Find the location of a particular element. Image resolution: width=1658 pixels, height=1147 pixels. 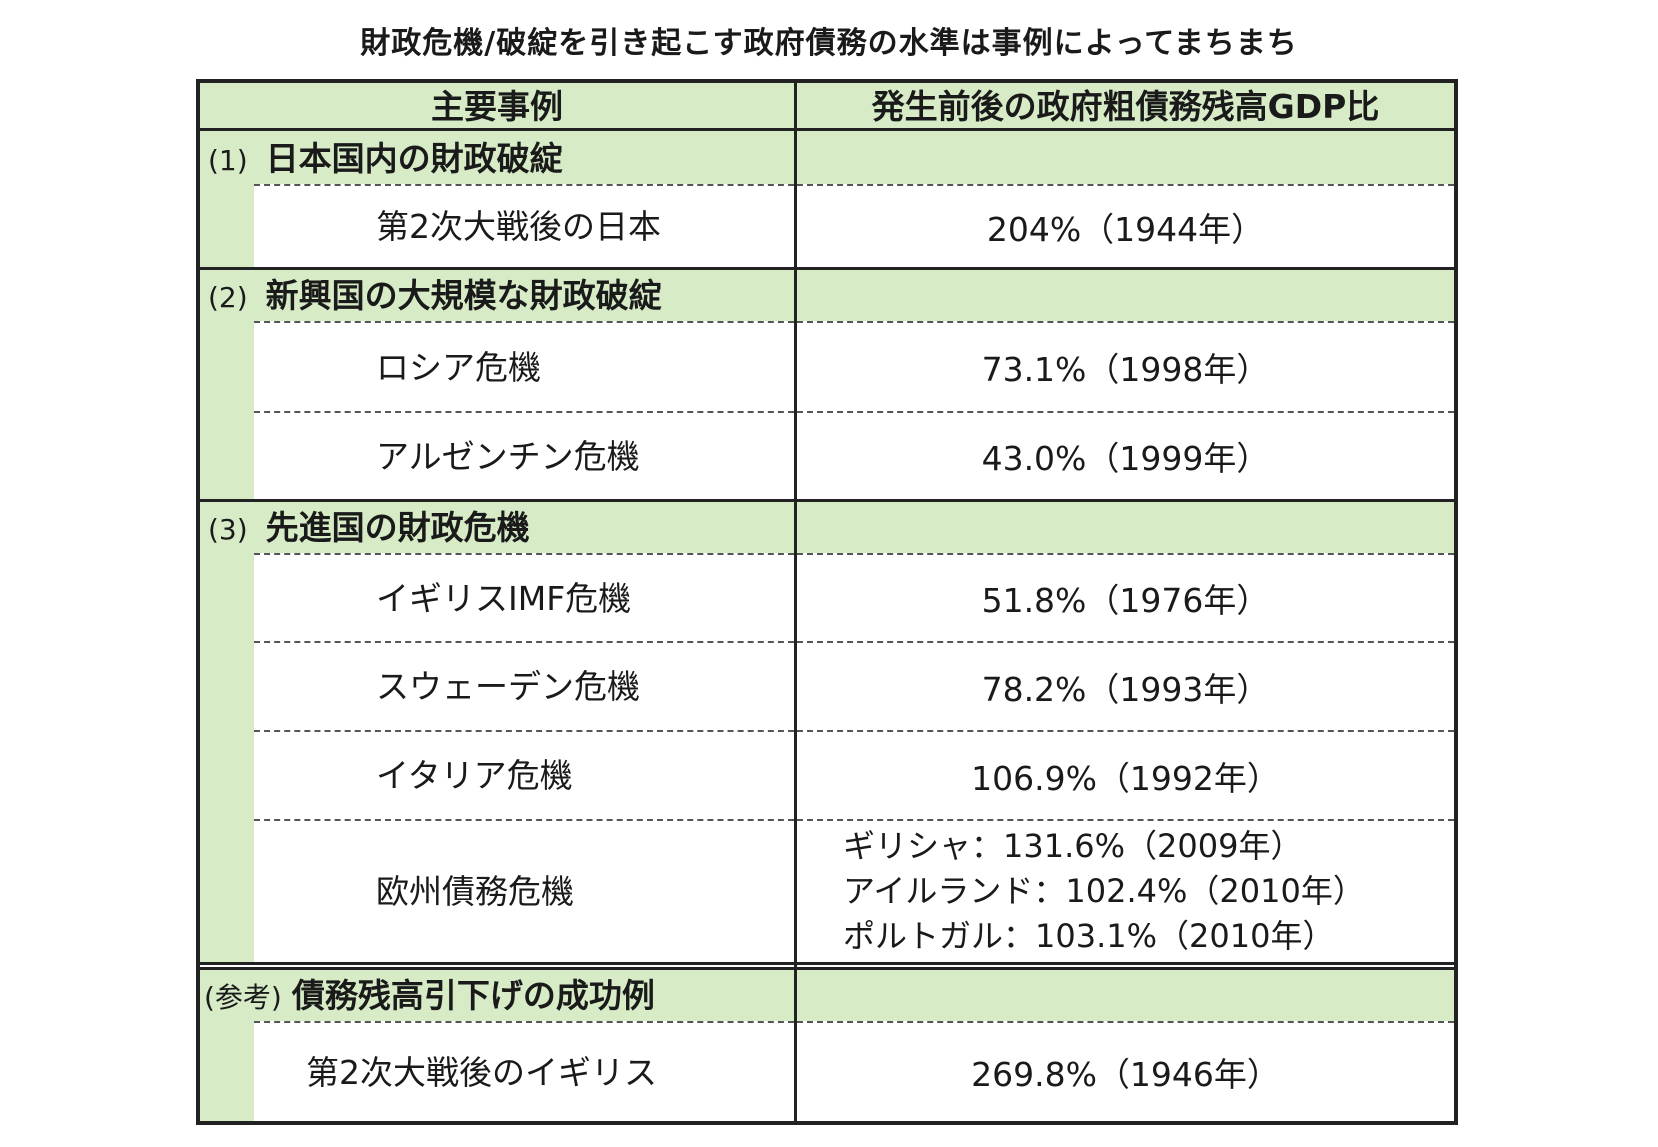

section-2-number: (2) is located at coordinates (228, 297).